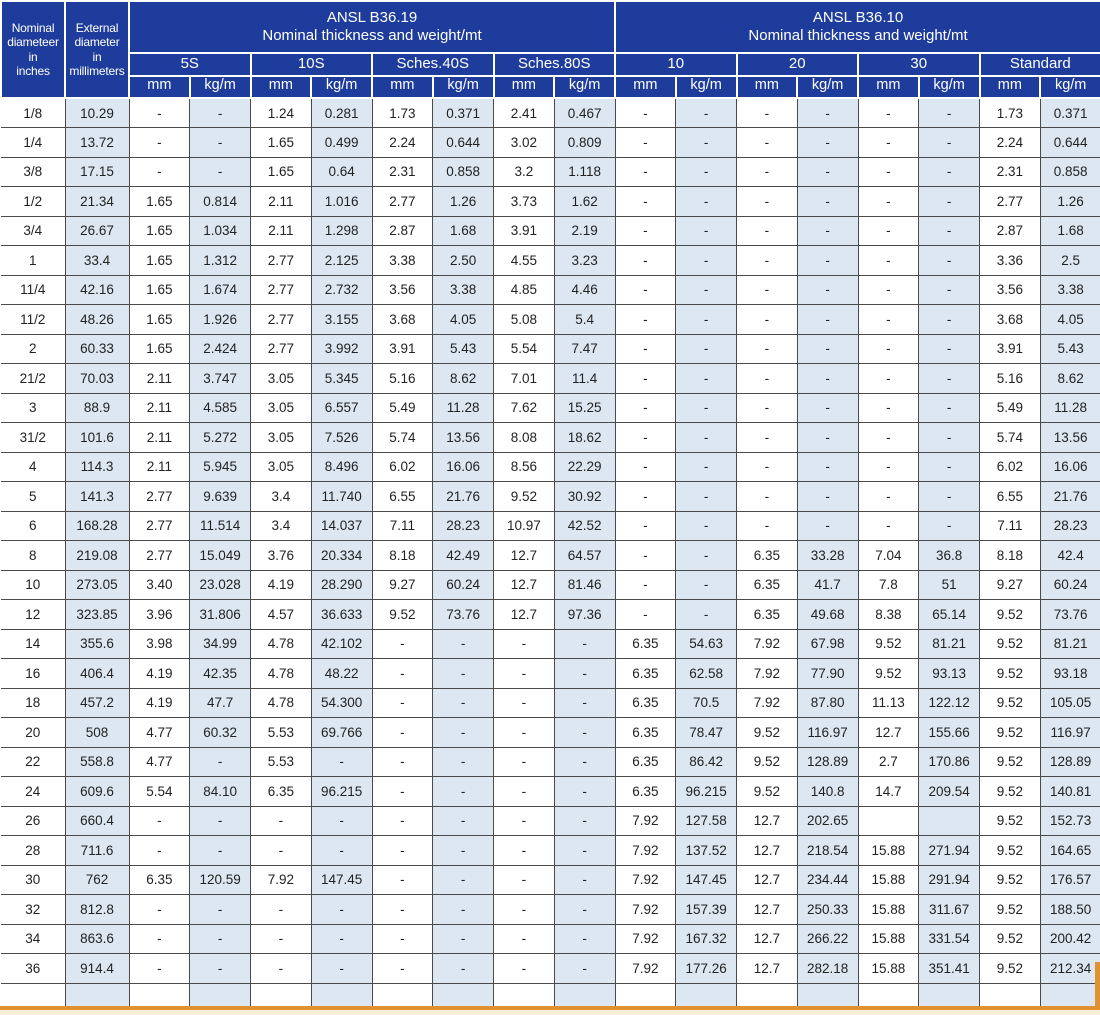  What do you see at coordinates (159, 673) in the screenshot?
I see `data-cell: 4.19` at bounding box center [159, 673].